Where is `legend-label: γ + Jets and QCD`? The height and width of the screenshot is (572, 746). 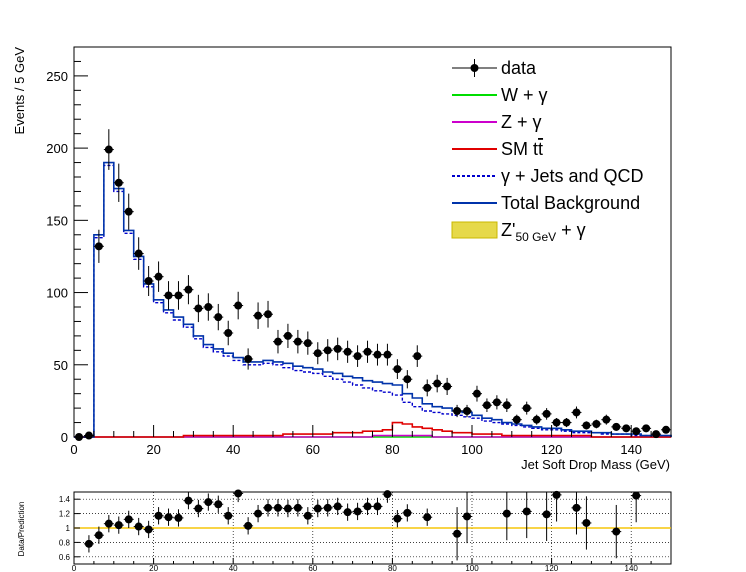
legend-label: γ + Jets and QCD is located at coordinates (572, 176).